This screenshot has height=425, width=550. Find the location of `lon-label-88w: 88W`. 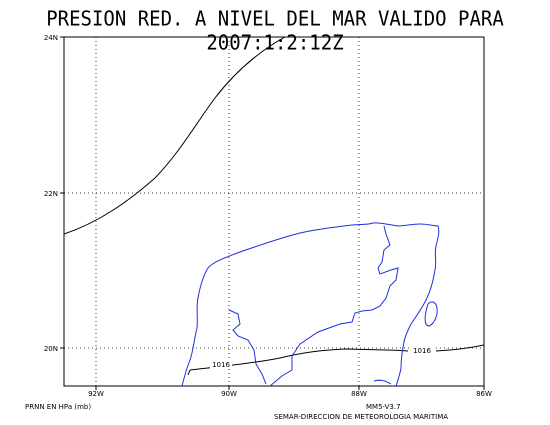

lon-label-88w: 88W is located at coordinates (359, 394).